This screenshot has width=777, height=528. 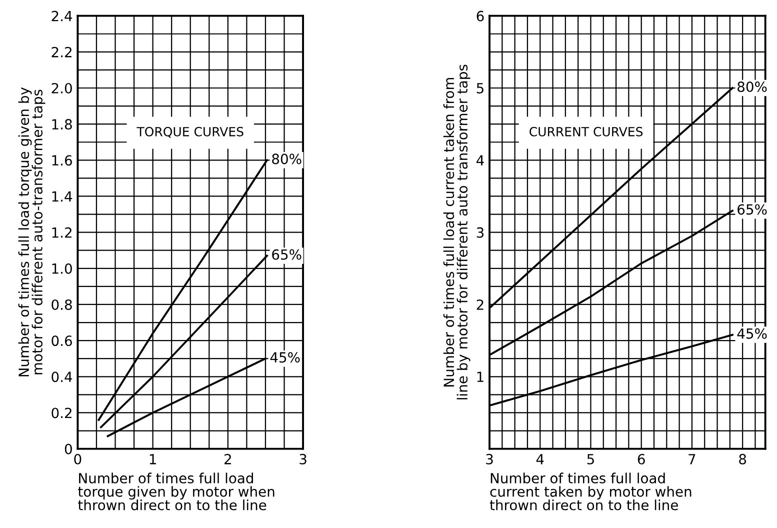 I want to click on y-tick-label: 0.6, so click(x=62, y=341).